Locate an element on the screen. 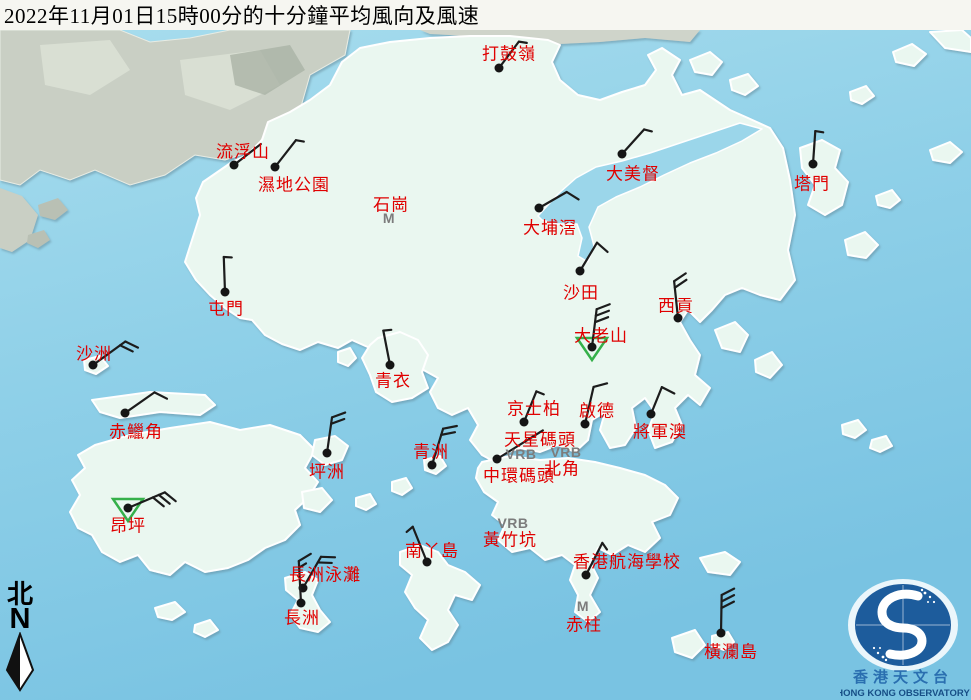 This screenshot has height=700, width=971. hko-logo-graphic: 香港天文台 HONG KONG OBSERVATORY is located at coordinates (903, 639).